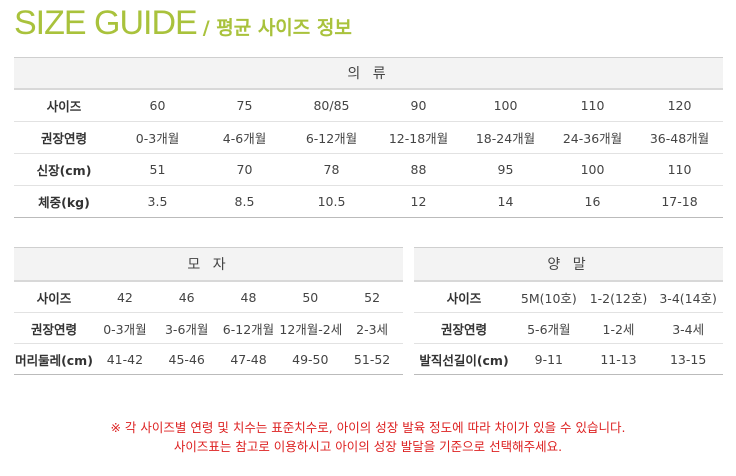  I want to click on table-cell: 46, so click(186, 297).